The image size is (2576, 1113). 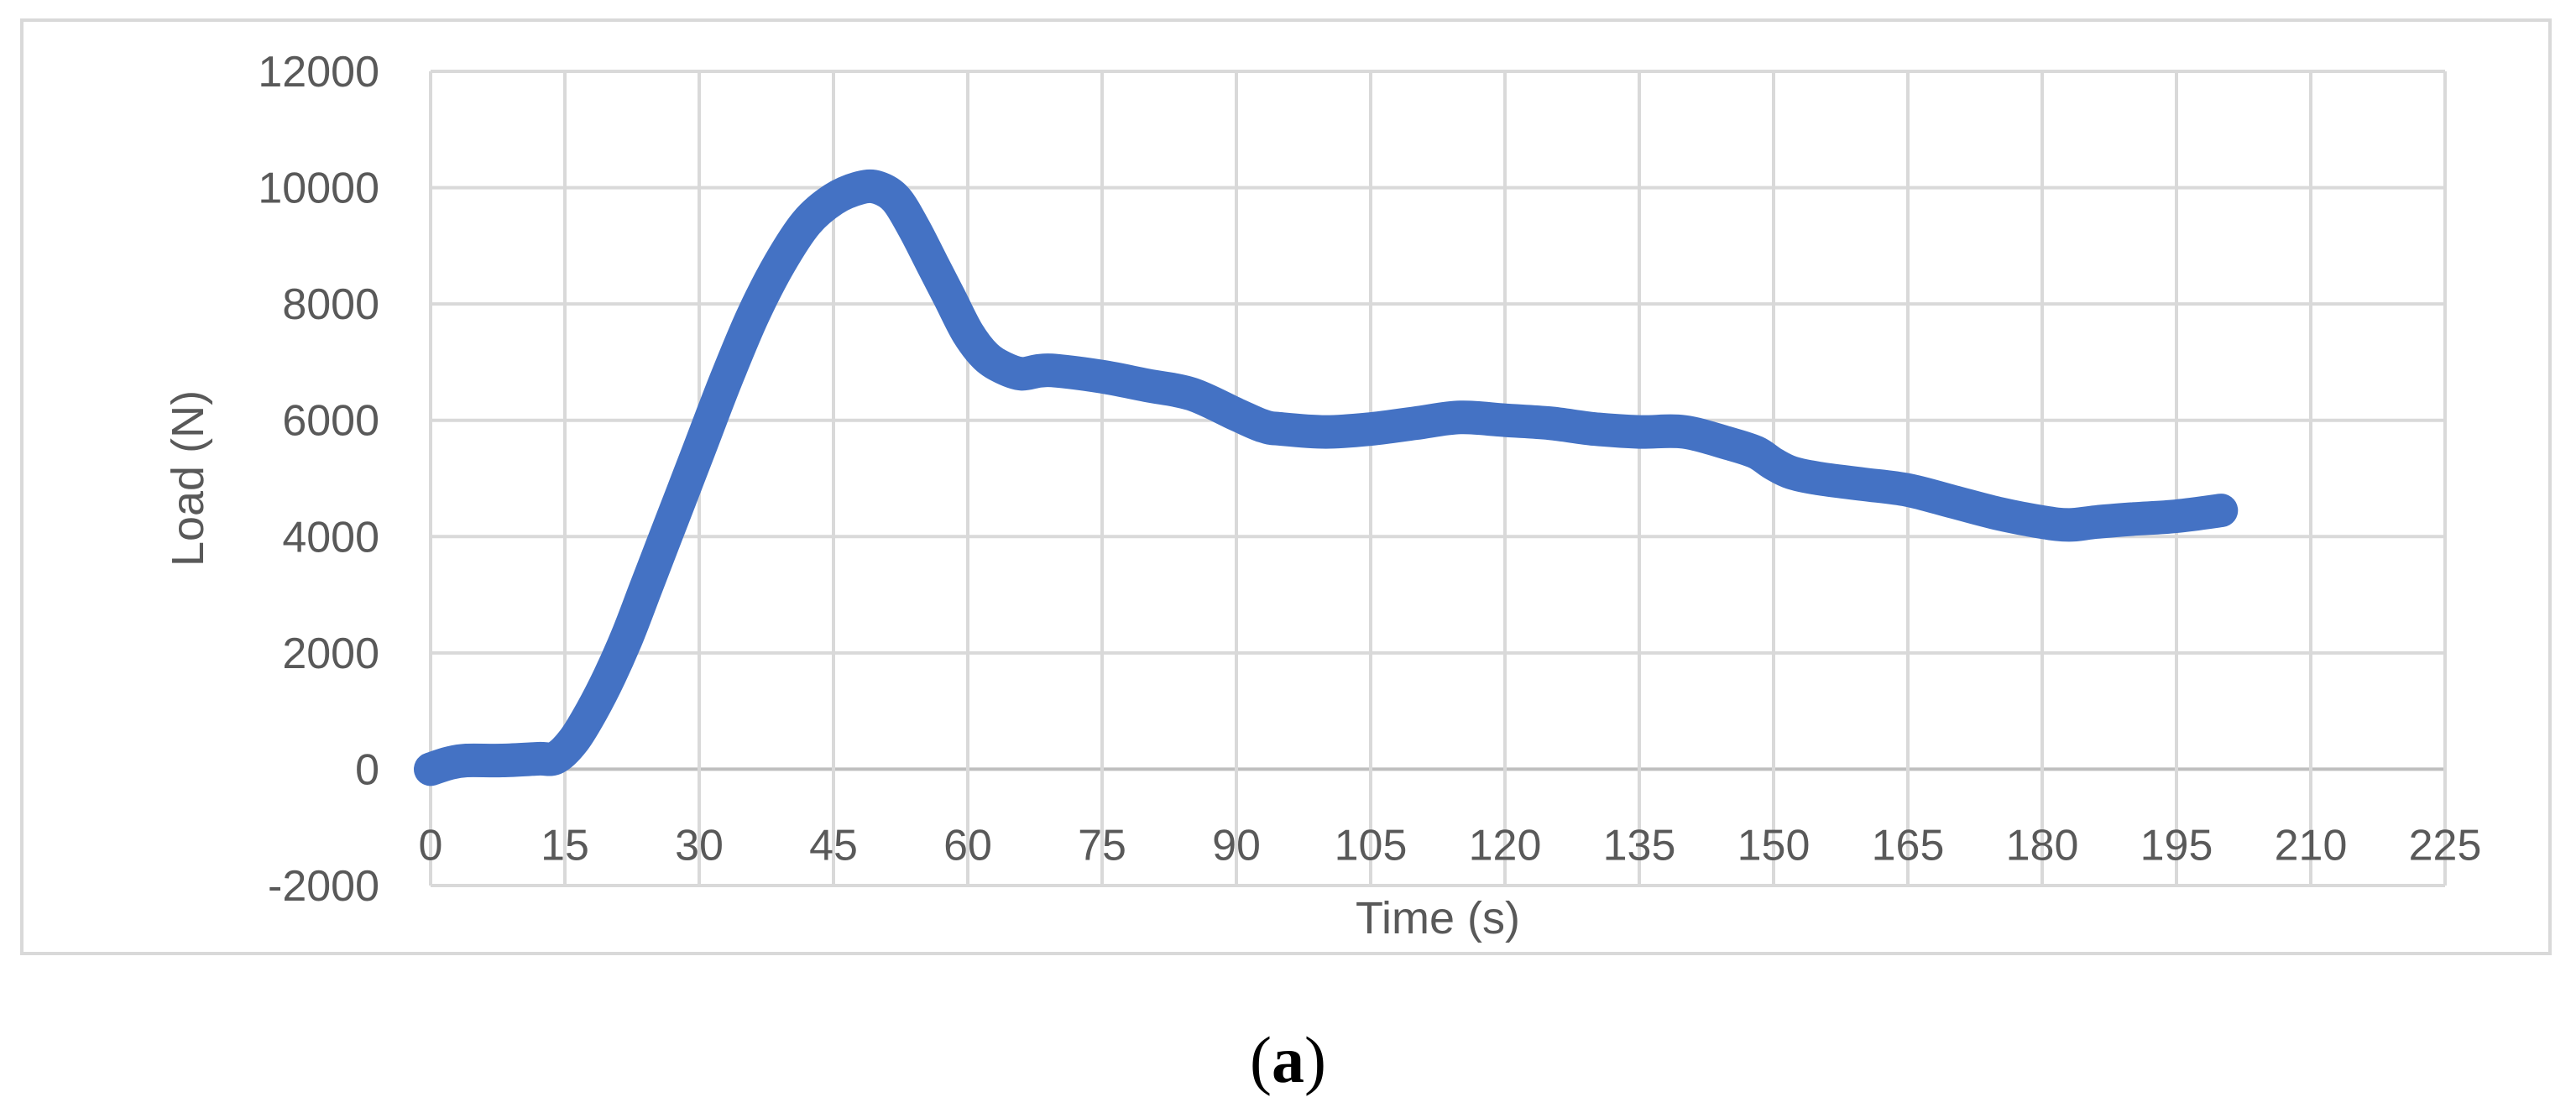 I want to click on x-tick-label: 45, so click(x=833, y=845).